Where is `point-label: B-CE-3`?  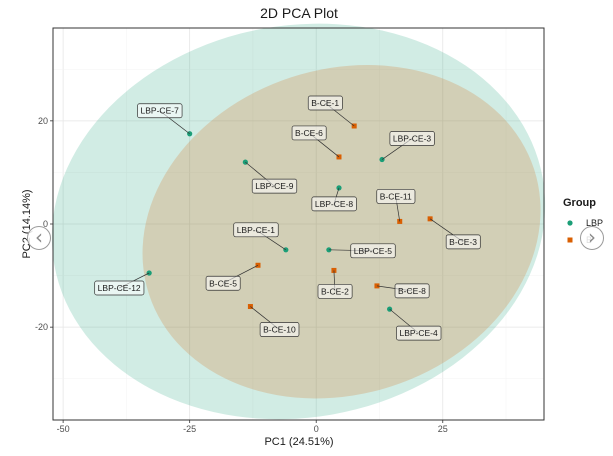 point-label: B-CE-3 is located at coordinates (463, 242).